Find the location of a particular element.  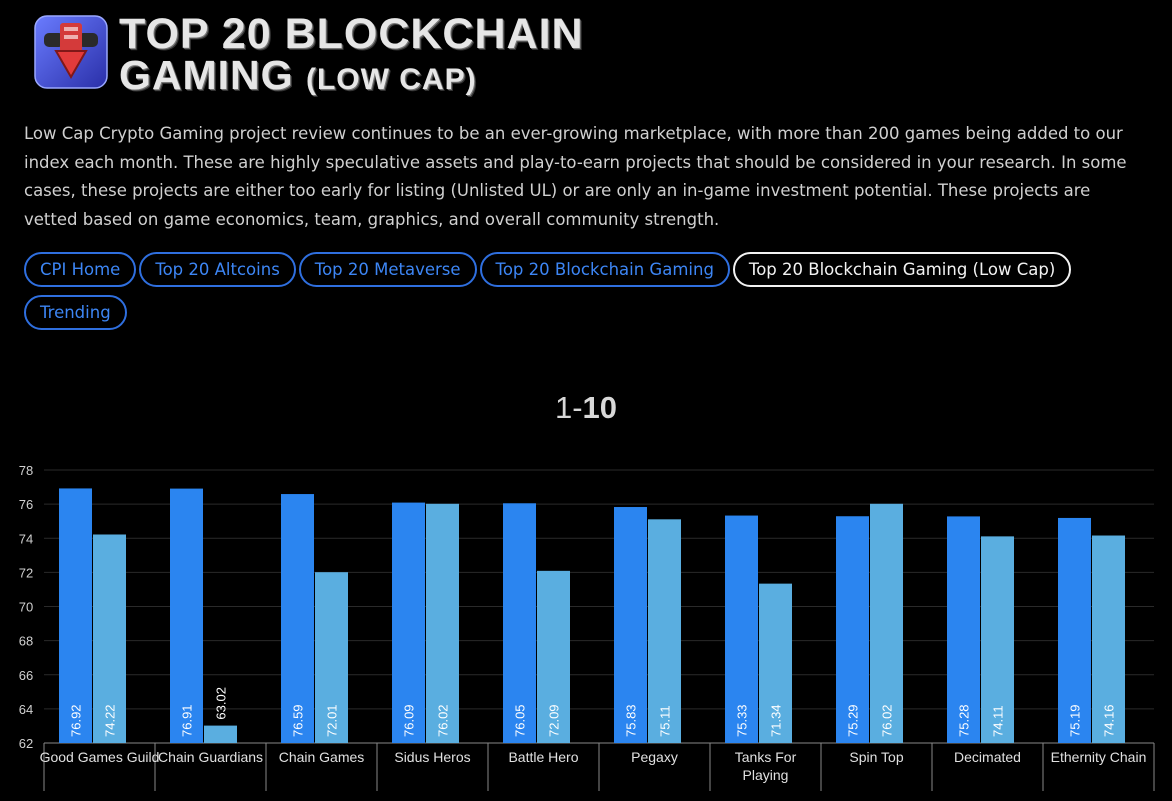

y-tick-label: 66 is located at coordinates (26, 675).